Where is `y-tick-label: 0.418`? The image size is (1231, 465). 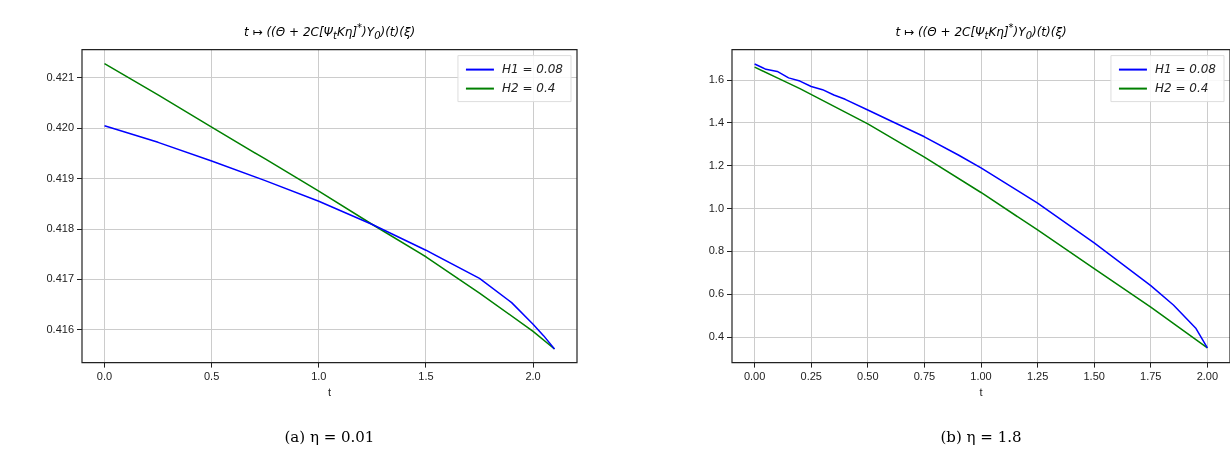 y-tick-label: 0.418 is located at coordinates (60, 228).